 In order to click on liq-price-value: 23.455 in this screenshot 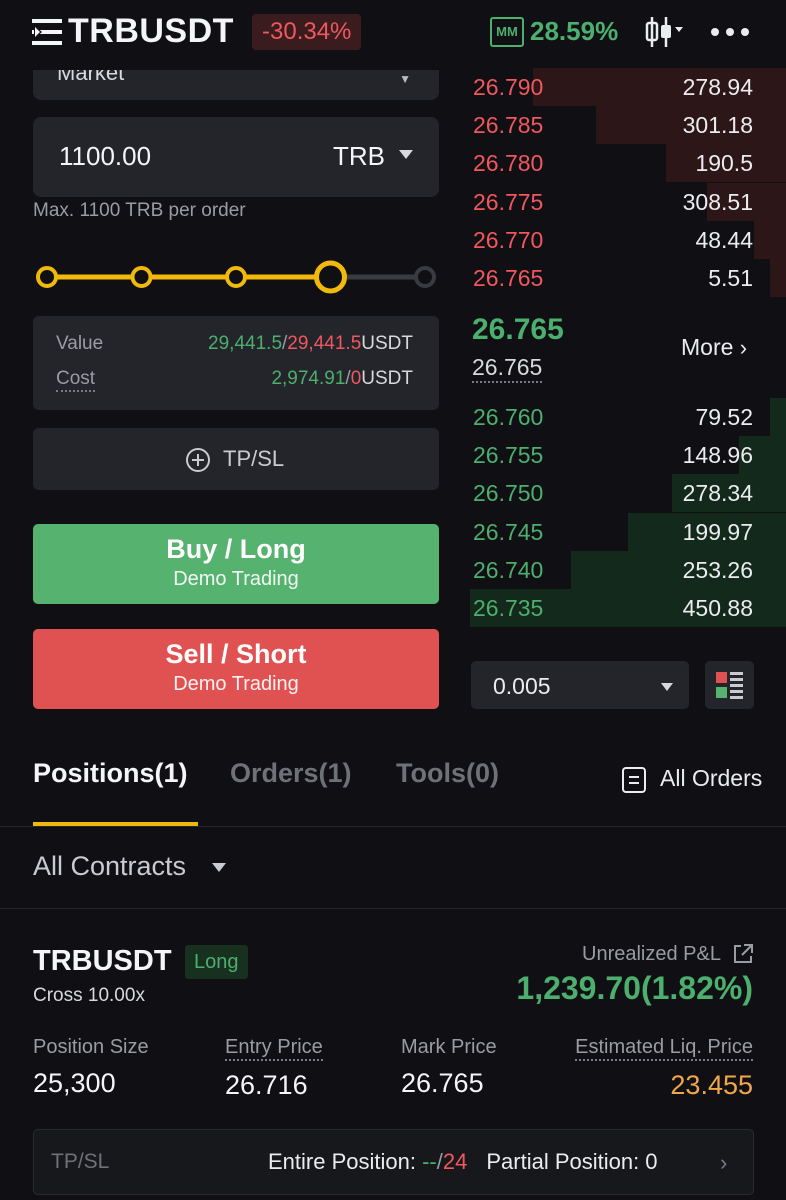, I will do `click(711, 1085)`.